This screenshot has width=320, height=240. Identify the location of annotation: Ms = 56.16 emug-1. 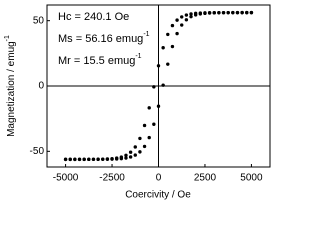
(104, 38).